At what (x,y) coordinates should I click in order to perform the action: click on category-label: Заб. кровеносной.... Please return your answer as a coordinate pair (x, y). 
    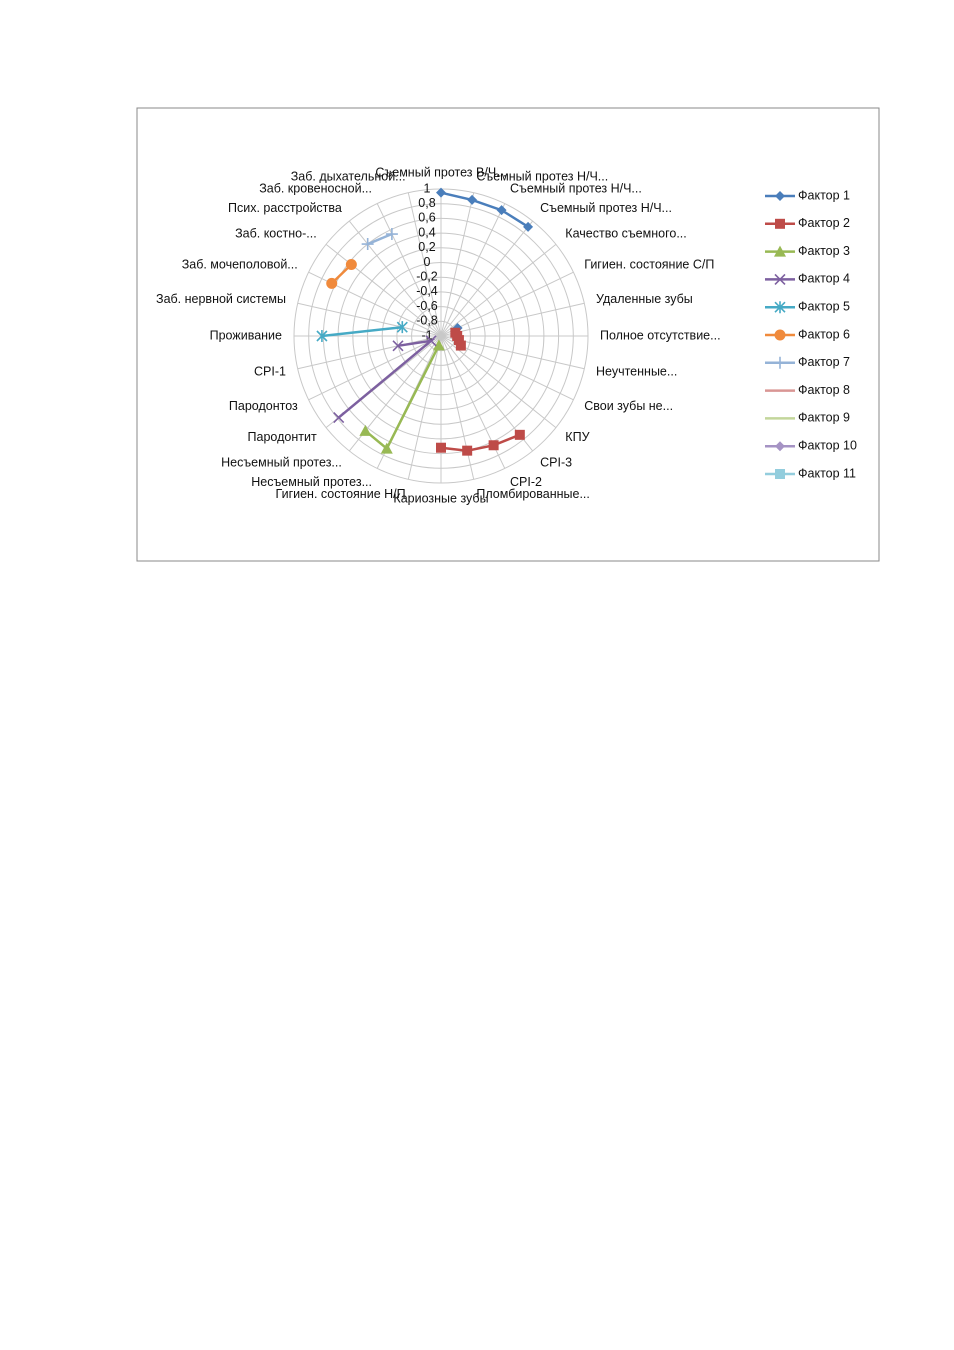
    Looking at the image, I should click on (315, 188).